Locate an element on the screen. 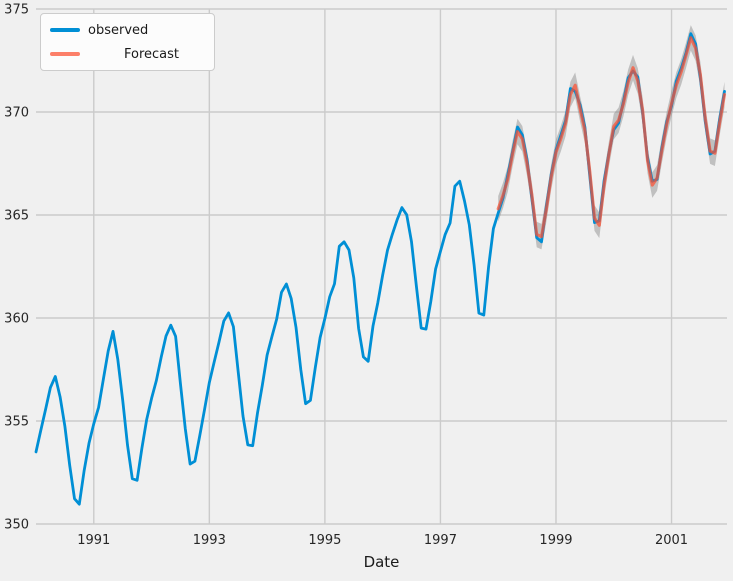  x-tick-label: 1995 is located at coordinates (324, 540).